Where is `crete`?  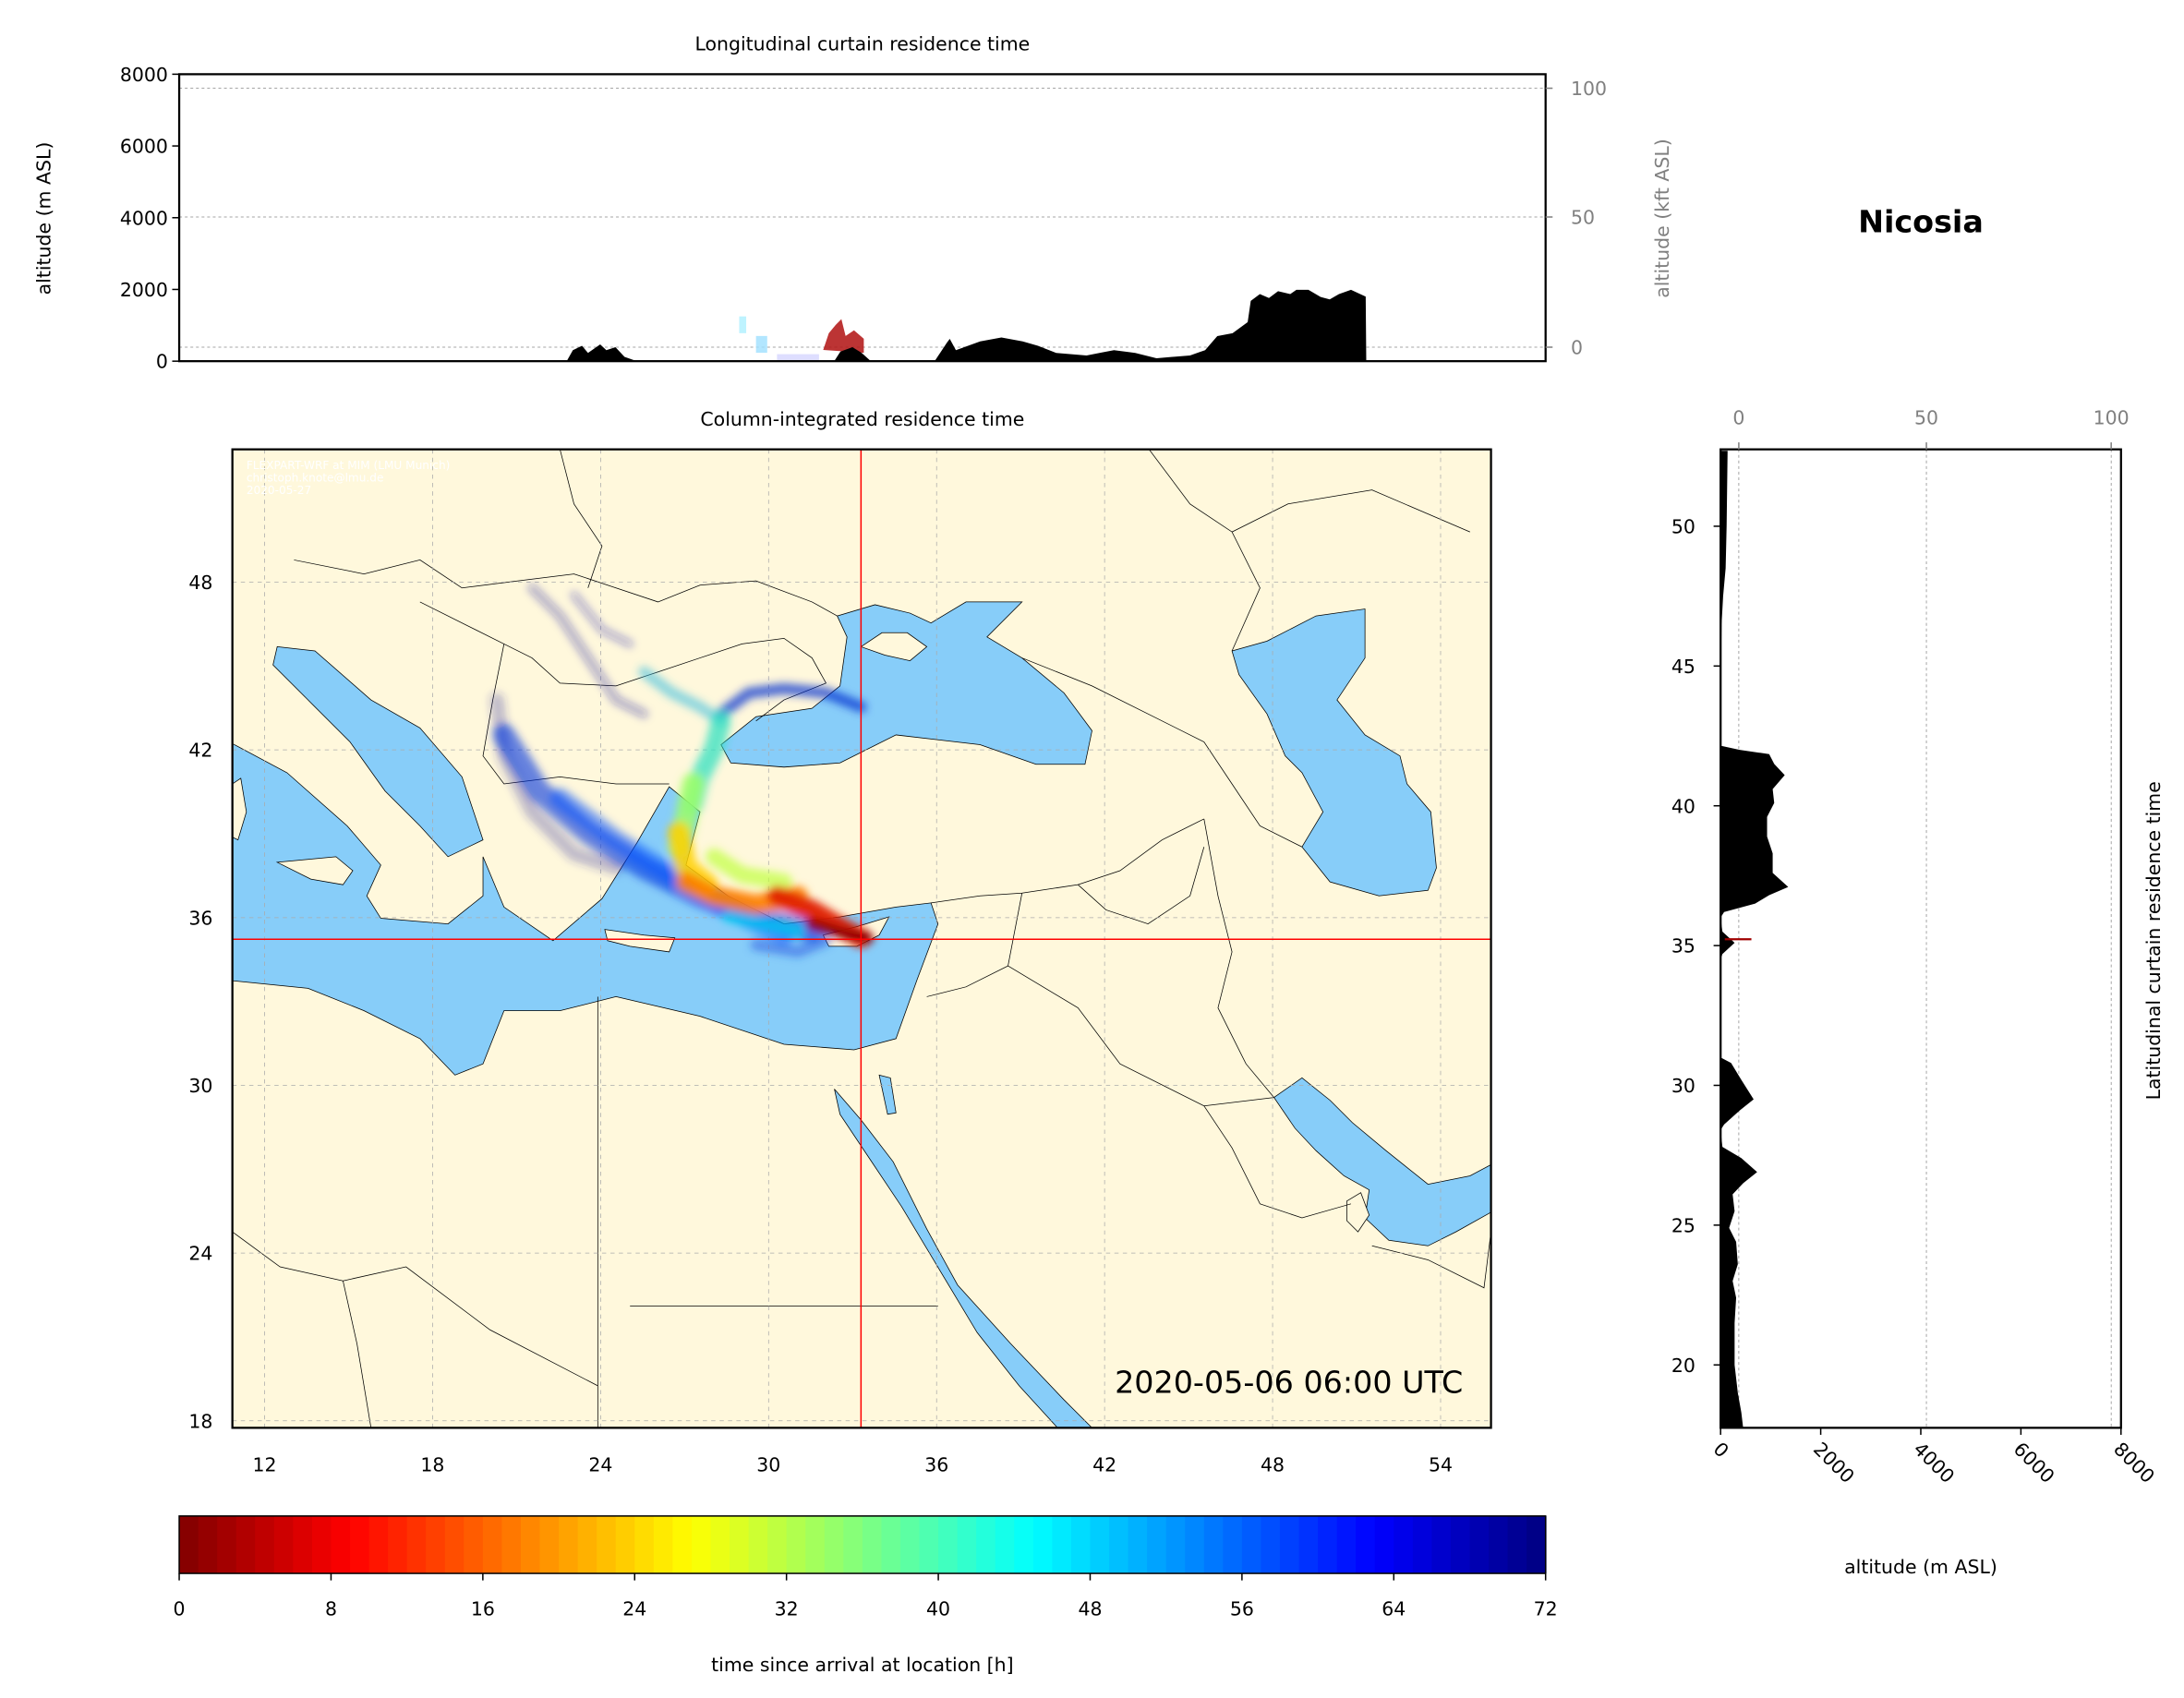 crete is located at coordinates (640, 941).